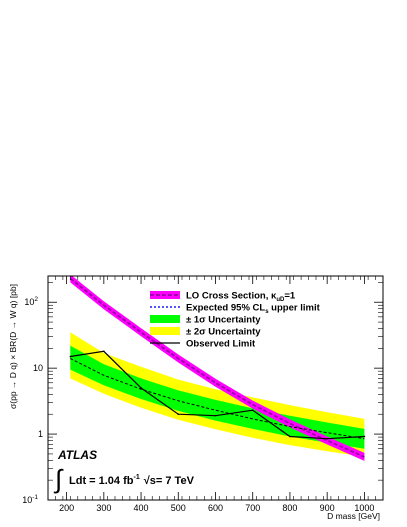 Image resolution: width=407 pixels, height=527 pixels. I want to click on x-tick-label: 200, so click(66, 508).